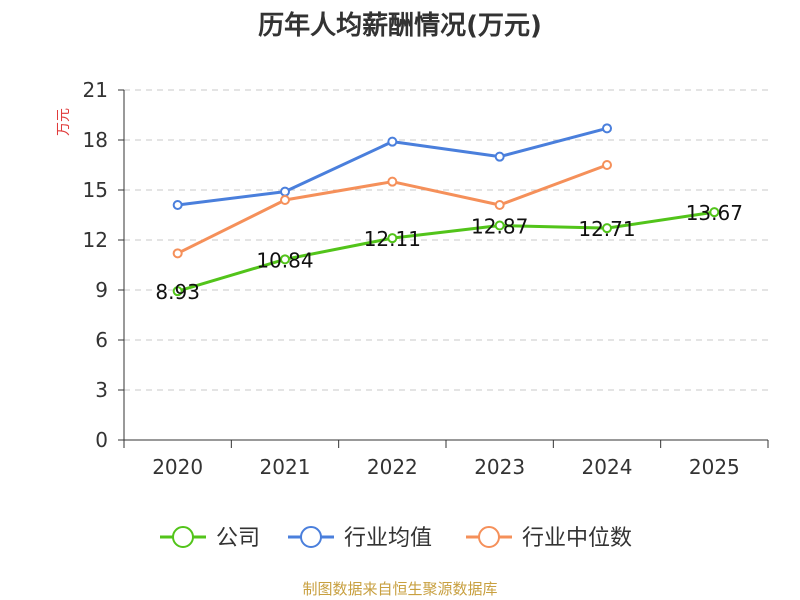  Describe the element at coordinates (446, 467) in the screenshot. I see `x-tick-labels: 2020 2021 2022 2023 2024 2025` at that location.